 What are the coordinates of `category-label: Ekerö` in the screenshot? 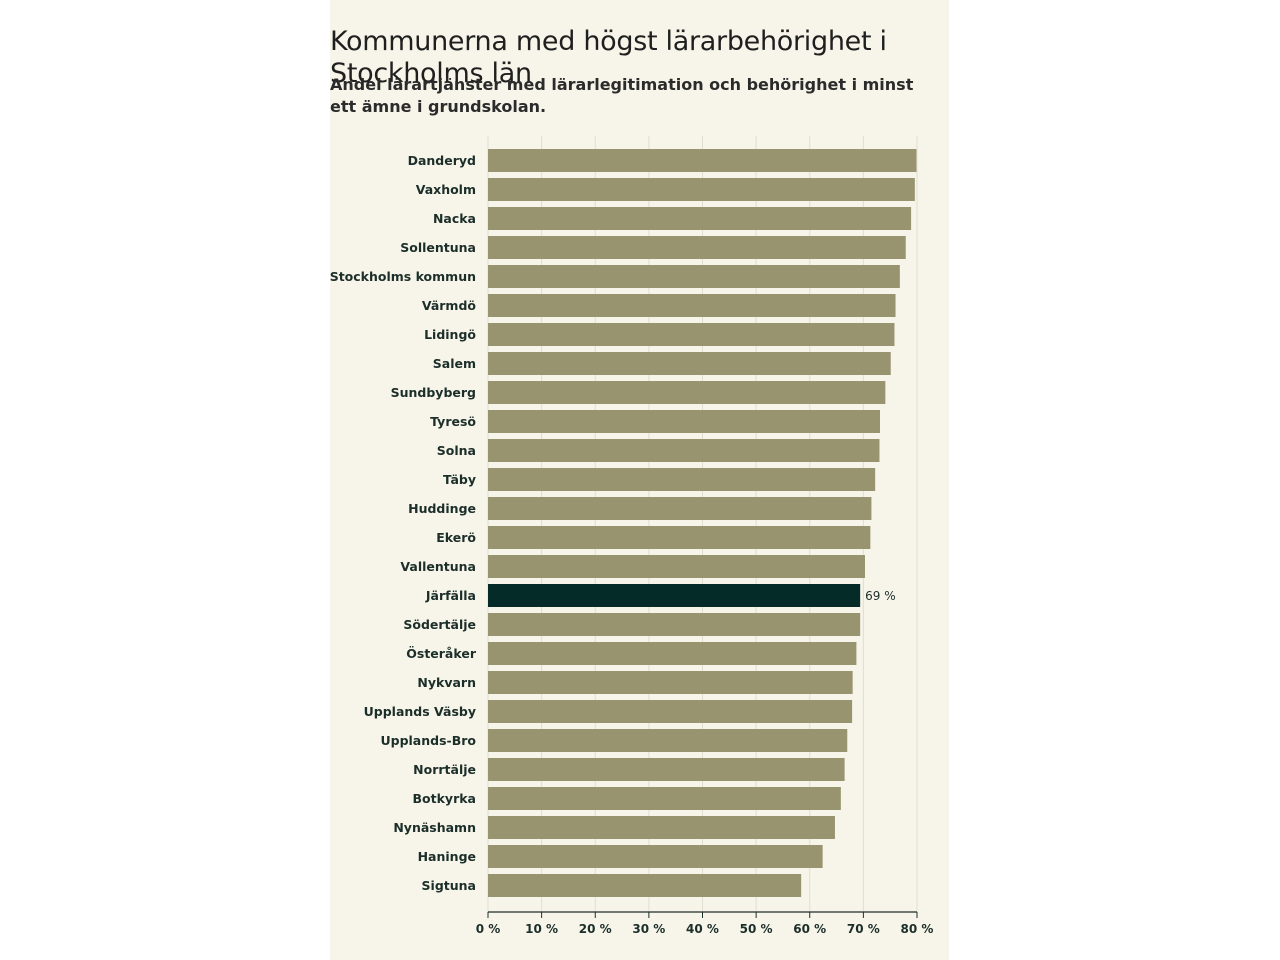 It's located at (456, 537).